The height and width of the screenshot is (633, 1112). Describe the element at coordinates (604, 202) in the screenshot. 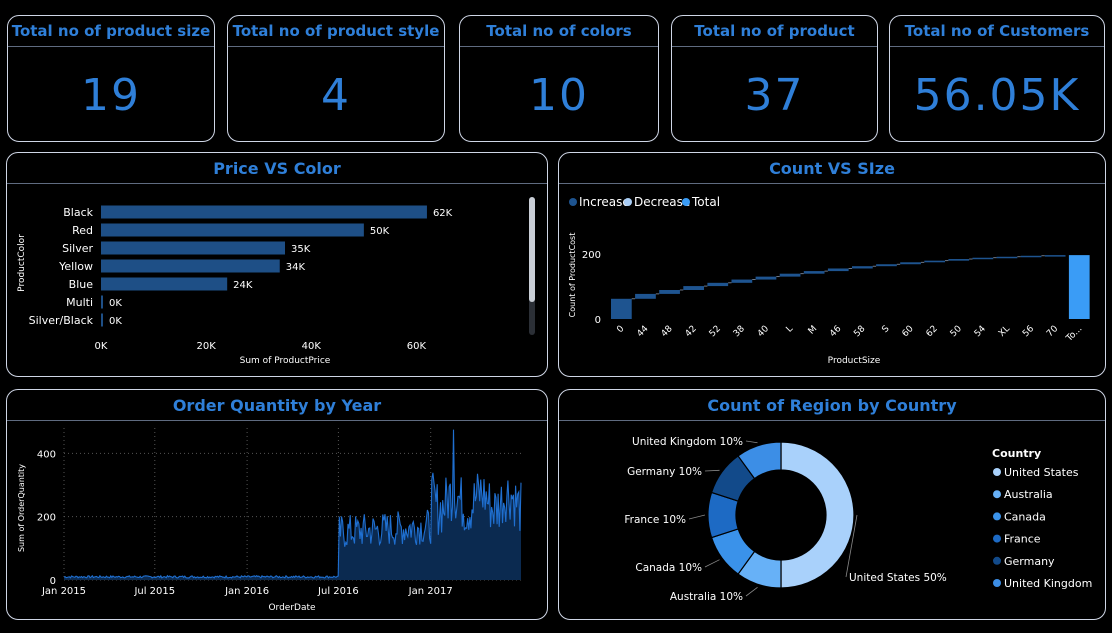

I see `legend-label: Increase` at that location.